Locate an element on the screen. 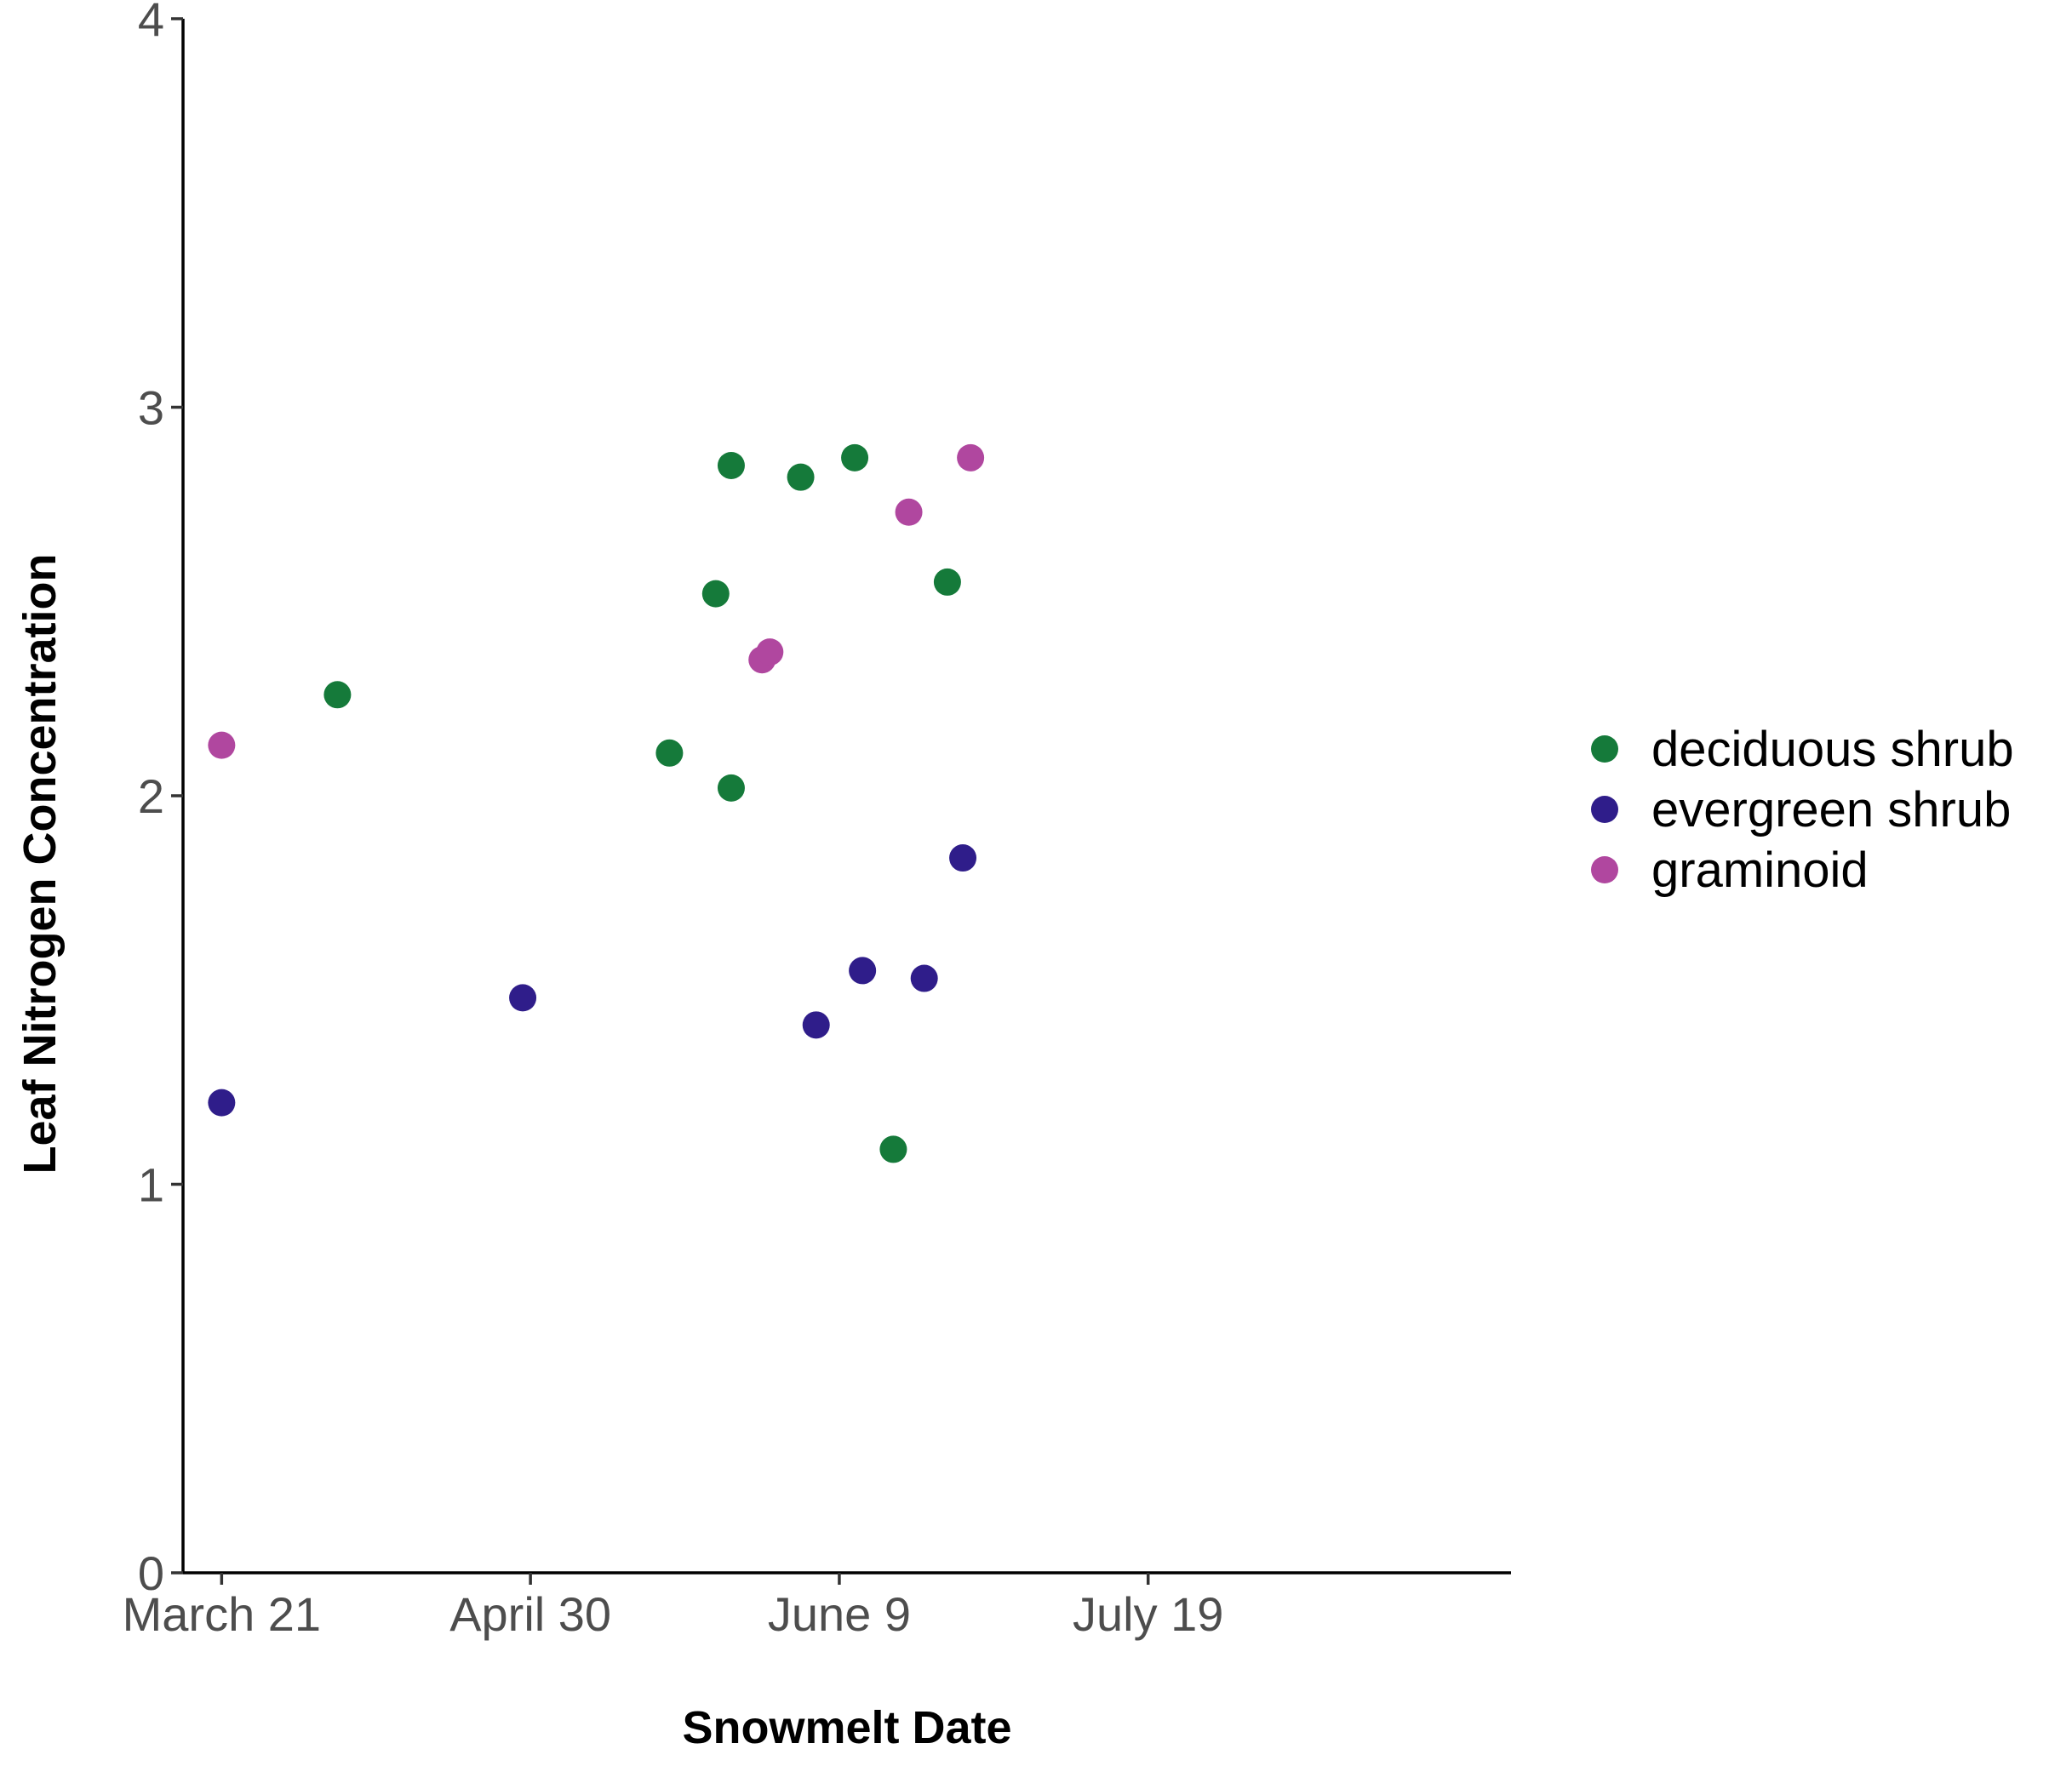  y-axis-title: Leaf Nitrogen Concentration is located at coordinates (40, 863).